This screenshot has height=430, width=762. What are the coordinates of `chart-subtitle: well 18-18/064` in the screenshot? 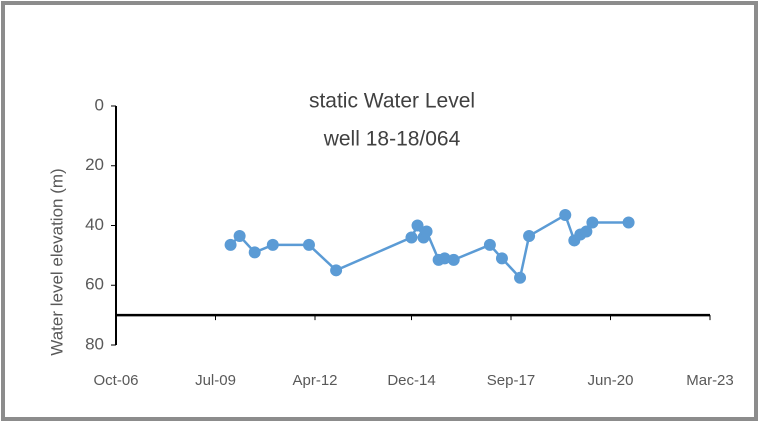 It's located at (392, 139).